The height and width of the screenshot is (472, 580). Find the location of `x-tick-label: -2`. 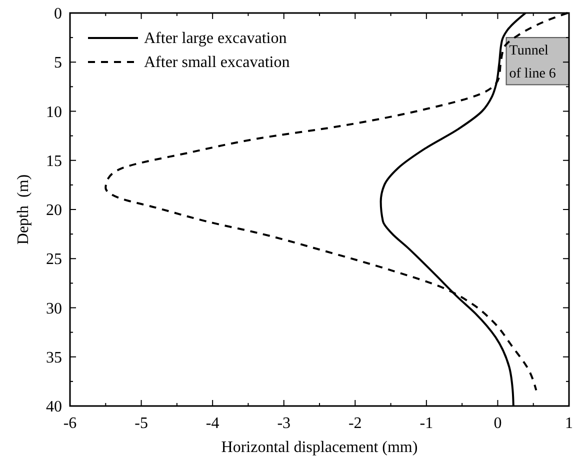

x-tick-label: -2 is located at coordinates (355, 423).